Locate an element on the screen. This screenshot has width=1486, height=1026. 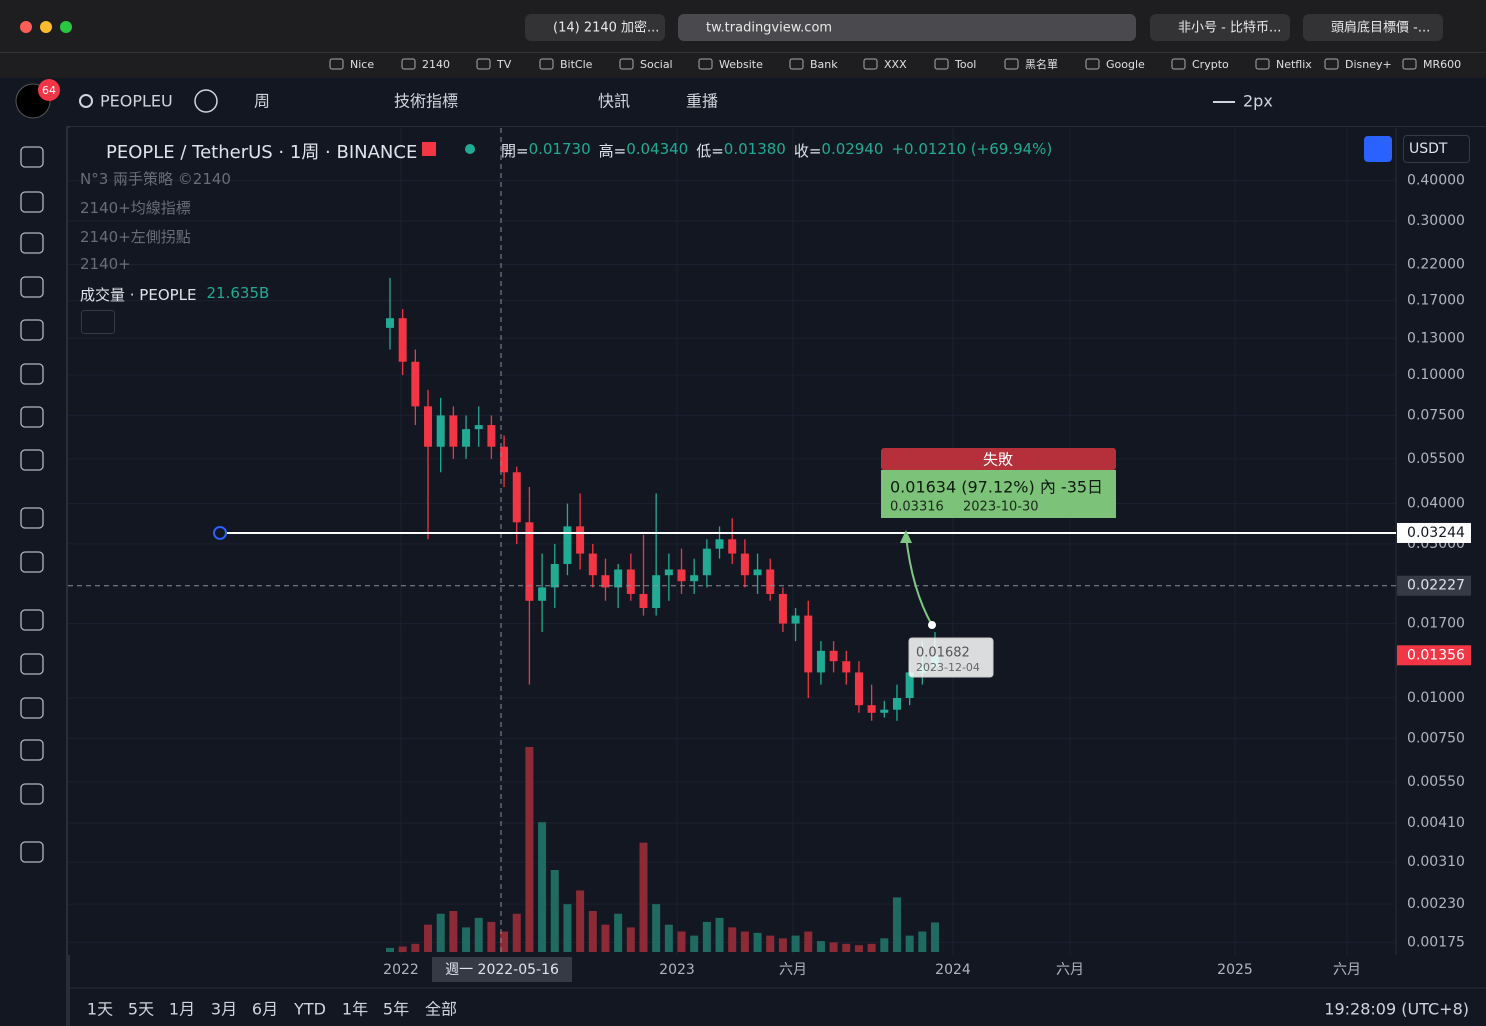
range-button: 5天 is located at coordinates (141, 1009).